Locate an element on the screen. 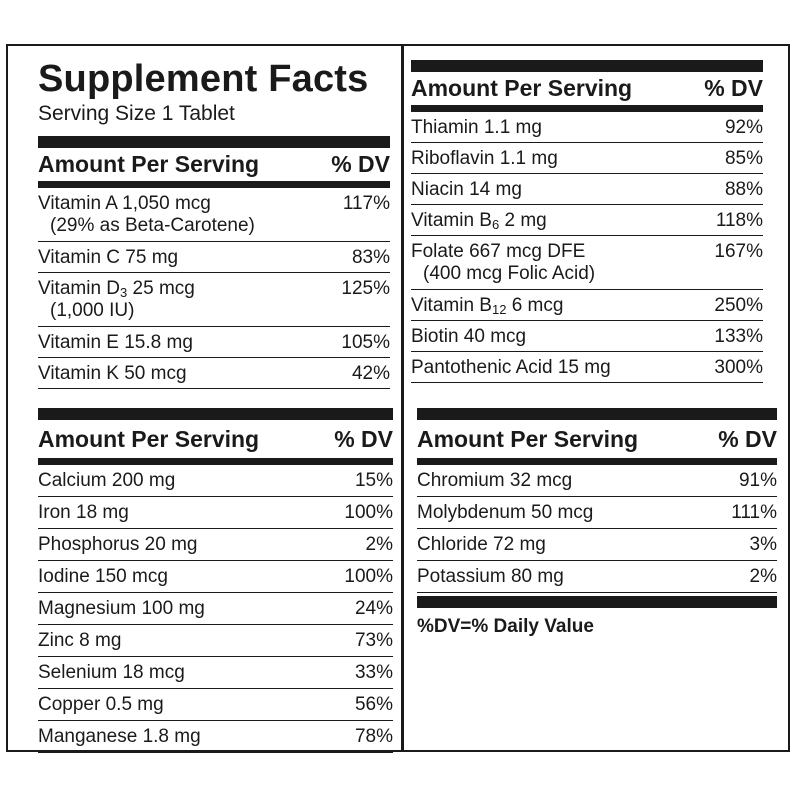 The width and height of the screenshot is (800, 800). nutrient-name-detail: (1,000 IU) is located at coordinates (92, 310).